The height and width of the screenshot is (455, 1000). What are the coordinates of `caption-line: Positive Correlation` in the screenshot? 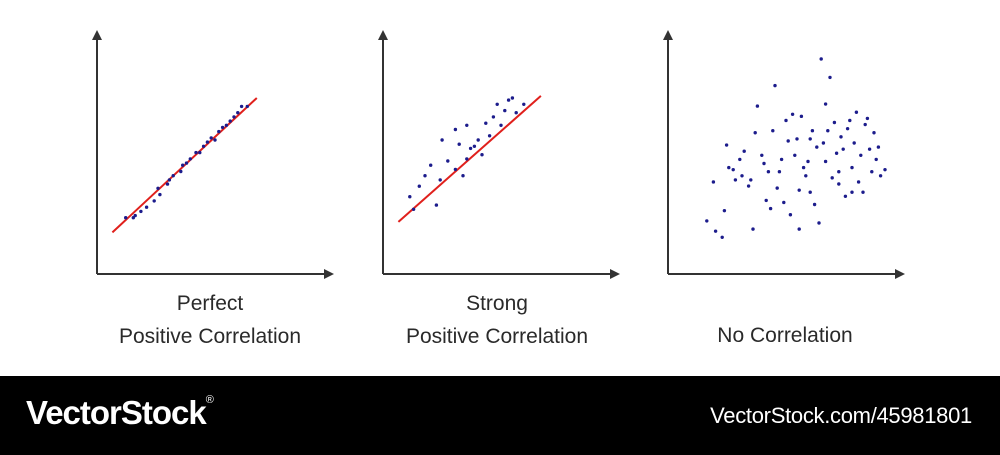 It's located at (210, 336).